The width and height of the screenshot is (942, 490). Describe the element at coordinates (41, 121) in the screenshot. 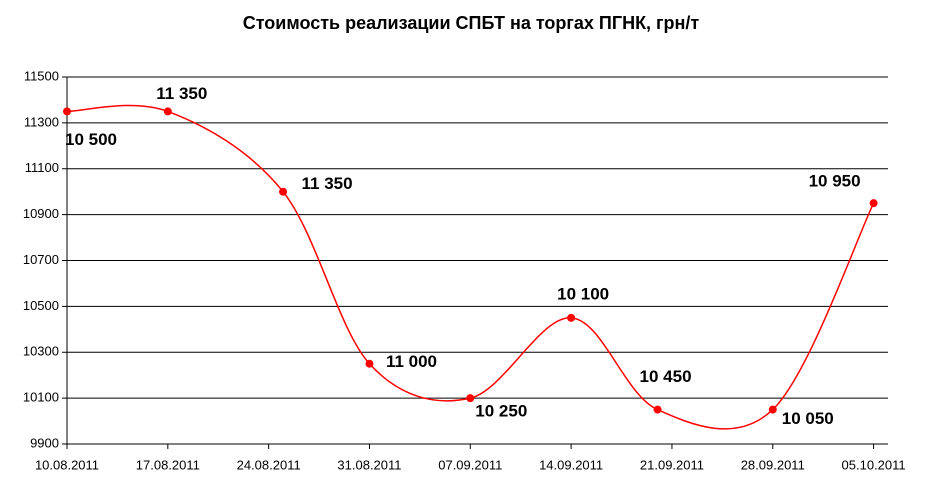

I see `y-tick-label: 11300` at that location.